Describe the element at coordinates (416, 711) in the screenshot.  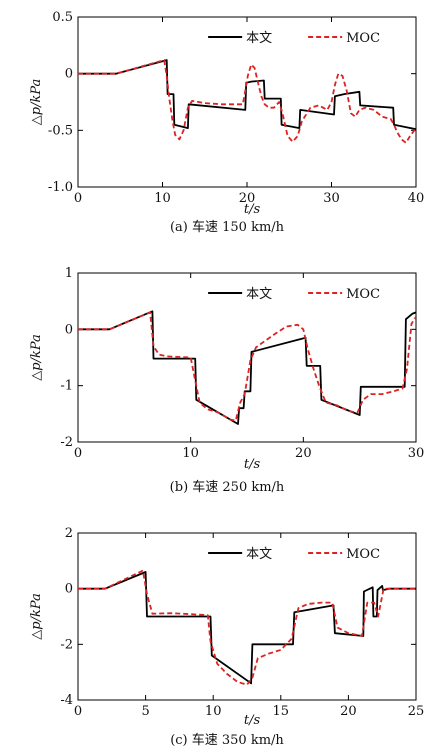
I see `x-tick-label: 25` at that location.